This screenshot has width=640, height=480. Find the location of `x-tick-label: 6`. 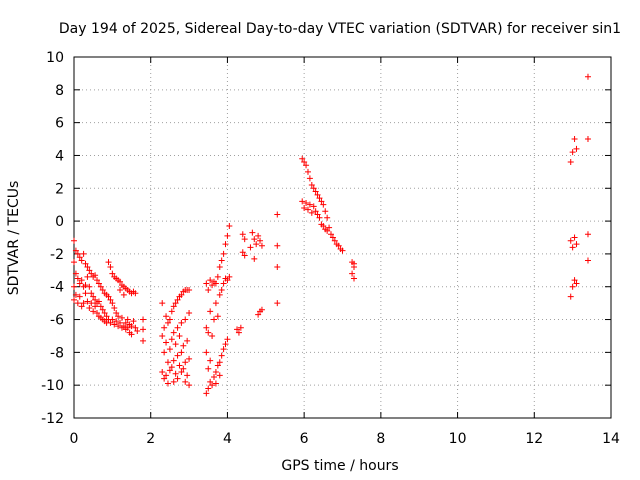

x-tick-label: 6 is located at coordinates (304, 439).